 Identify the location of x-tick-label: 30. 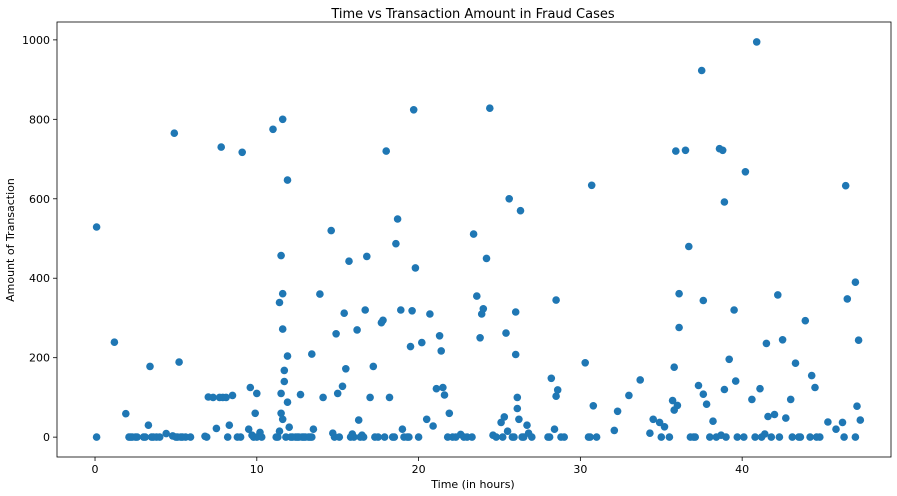
(580, 469).